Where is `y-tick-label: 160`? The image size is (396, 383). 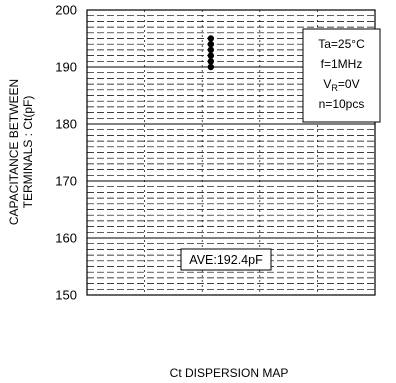 y-tick-label: 160 is located at coordinates (66, 238).